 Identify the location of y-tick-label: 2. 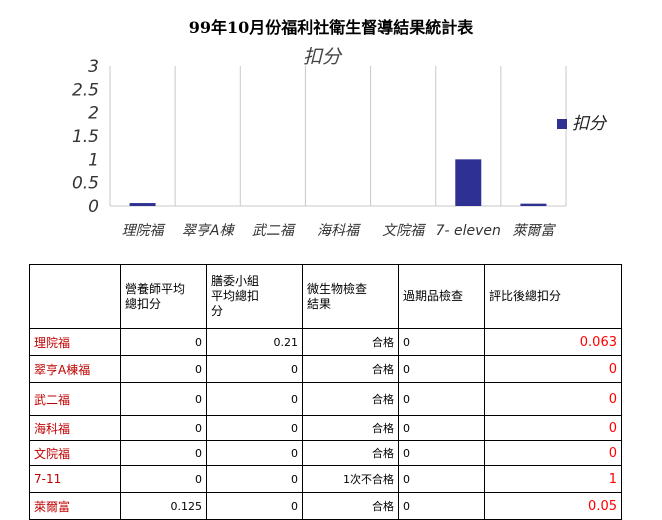
(93, 114).